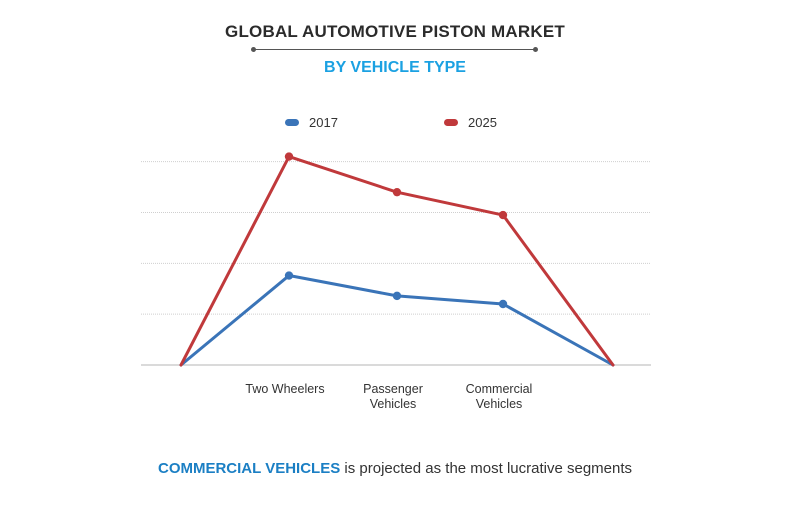  I want to click on title-underline, so click(394, 49).